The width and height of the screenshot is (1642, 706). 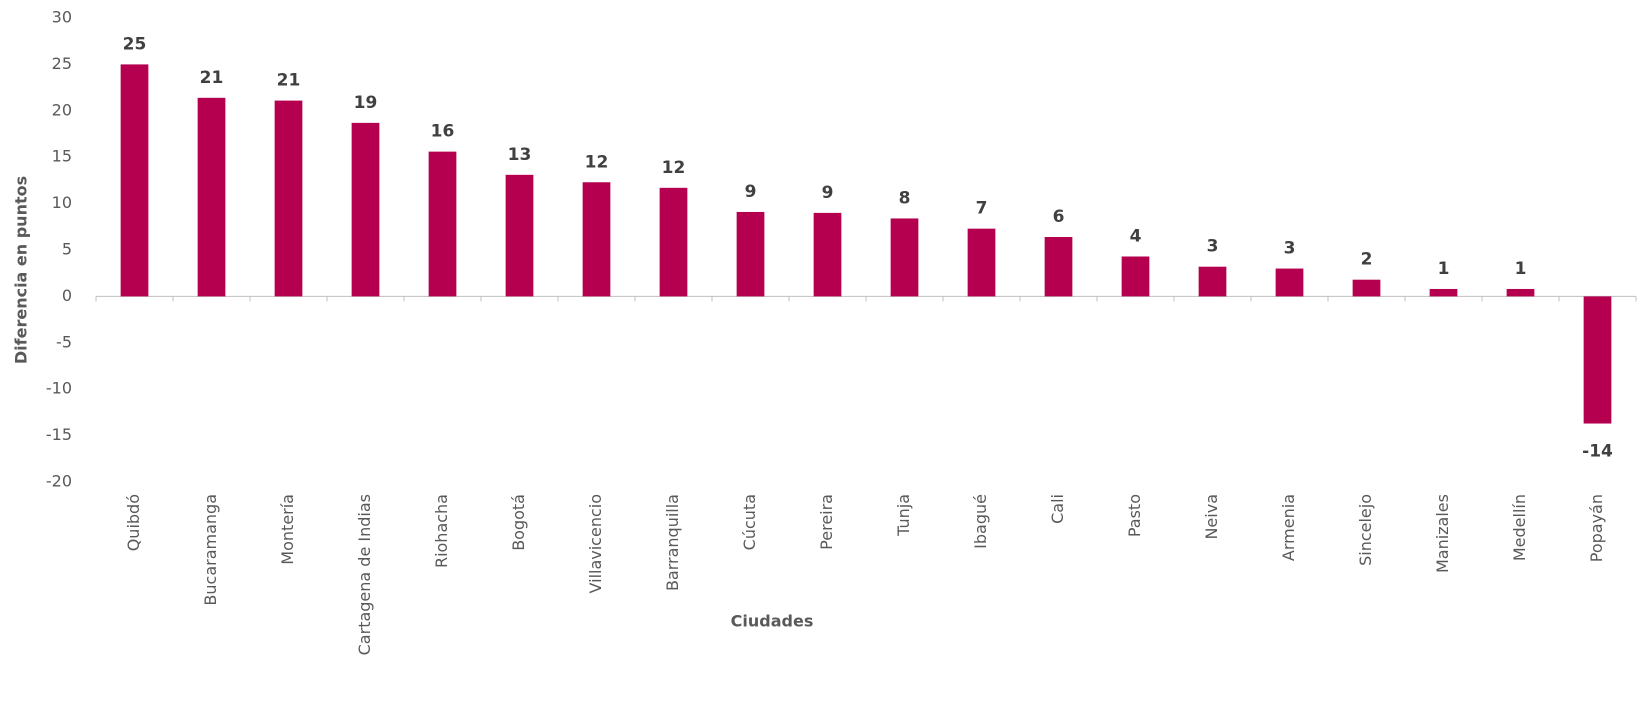 What do you see at coordinates (595, 543) in the screenshot?
I see `x-tick-label: Villavicencio` at bounding box center [595, 543].